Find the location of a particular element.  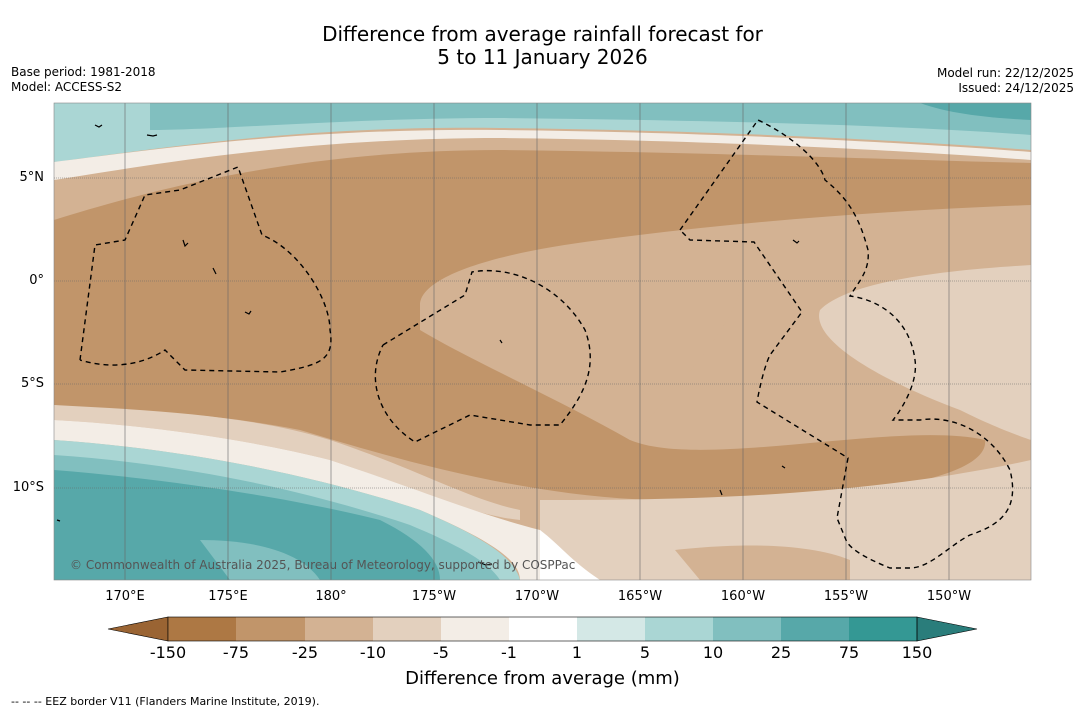

dry-patch-east-light is located at coordinates (925, 352).